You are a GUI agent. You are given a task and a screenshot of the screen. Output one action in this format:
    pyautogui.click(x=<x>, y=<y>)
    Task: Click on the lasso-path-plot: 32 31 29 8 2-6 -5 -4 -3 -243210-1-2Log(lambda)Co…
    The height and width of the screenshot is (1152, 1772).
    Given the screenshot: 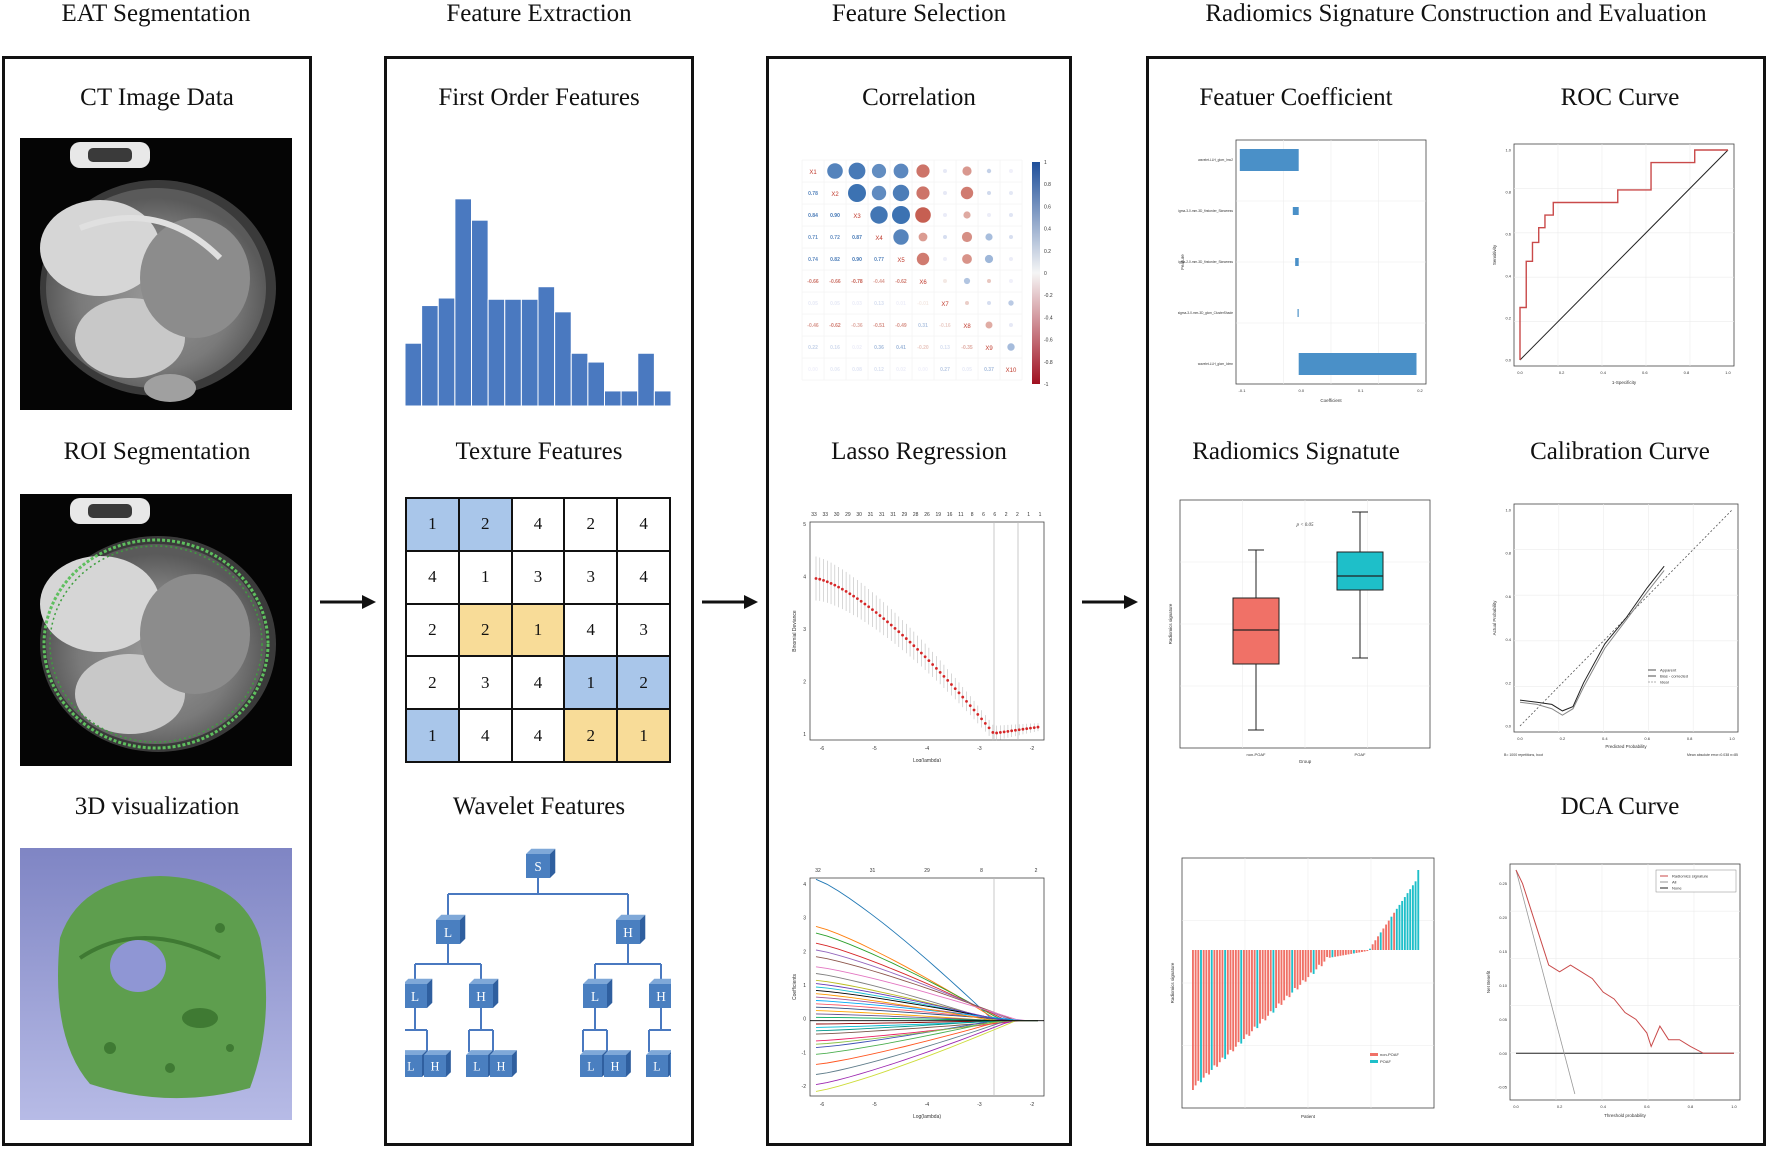 What is the action you would take?
    pyautogui.click(x=918, y=994)
    